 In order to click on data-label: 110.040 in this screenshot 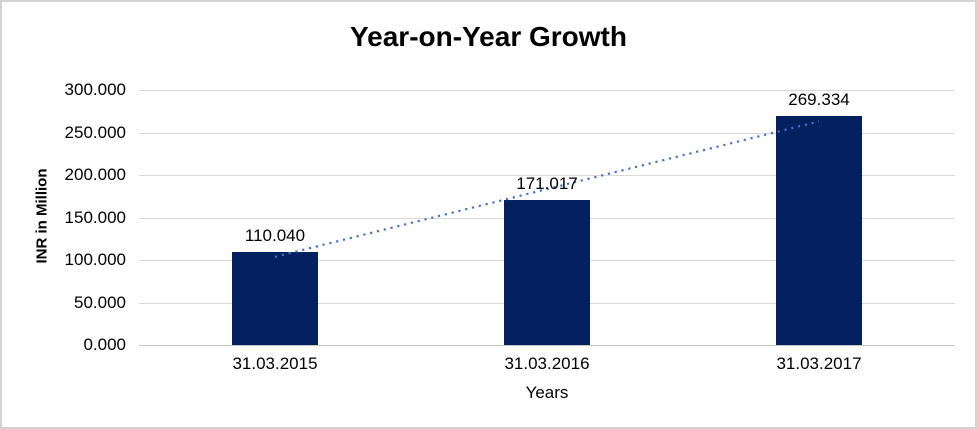, I will do `click(275, 235)`.